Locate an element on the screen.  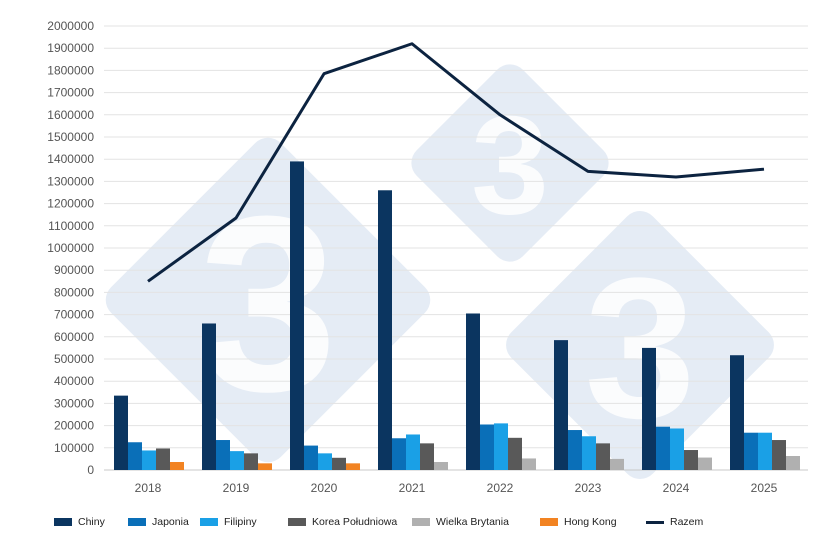
x-tick-label: 2021 is located at coordinates (412, 488).